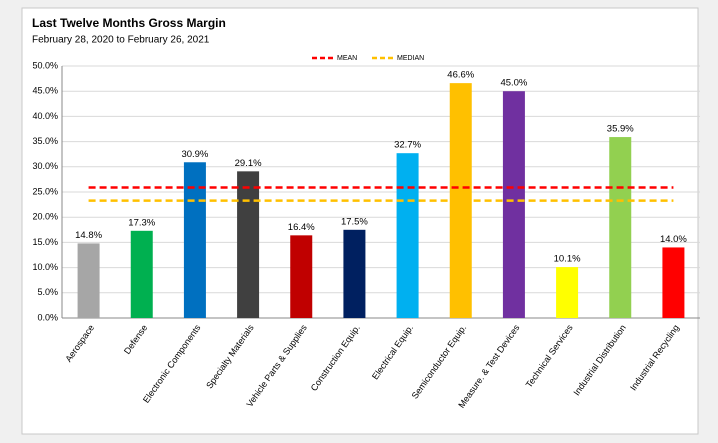  What do you see at coordinates (141, 222) in the screenshot?
I see `value-label: 17.3%` at bounding box center [141, 222].